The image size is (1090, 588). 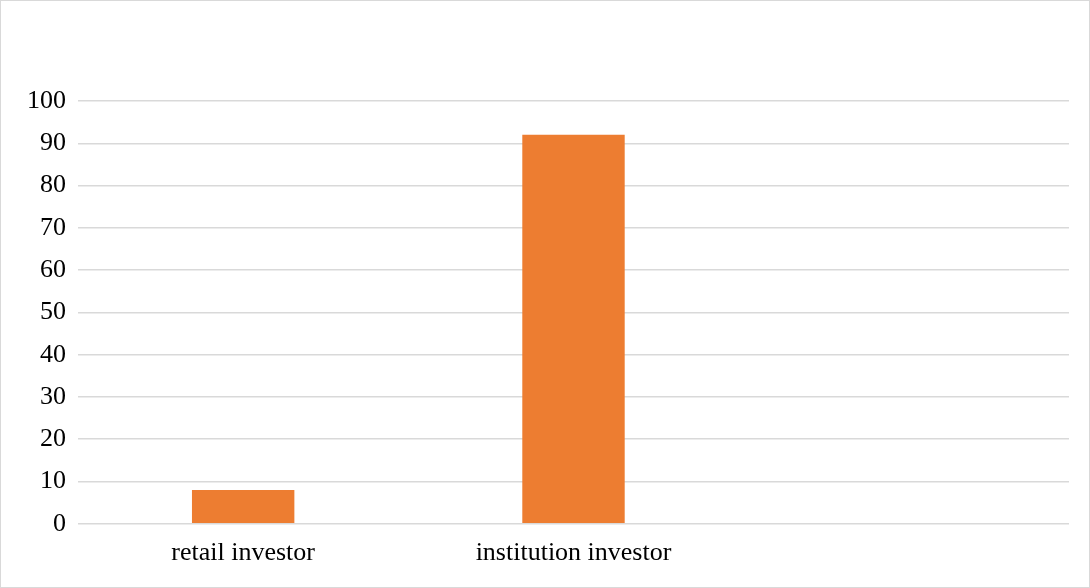 What do you see at coordinates (53, 268) in the screenshot?
I see `y-tick-label: 60` at bounding box center [53, 268].